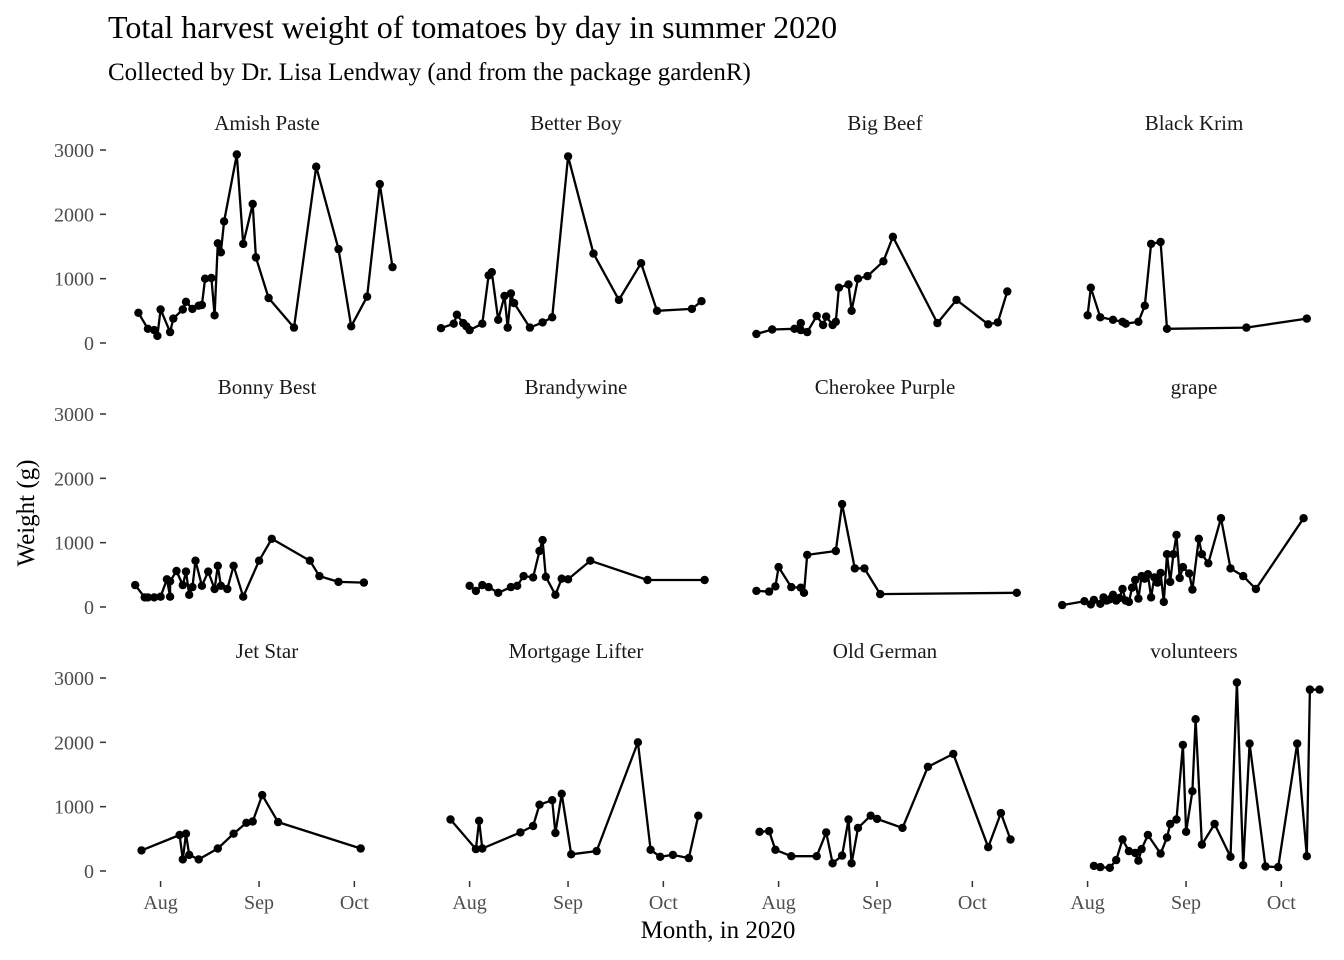 This screenshot has height=960, width=1344. I want to click on facet-strip-label: Brandywine, so click(576, 387).